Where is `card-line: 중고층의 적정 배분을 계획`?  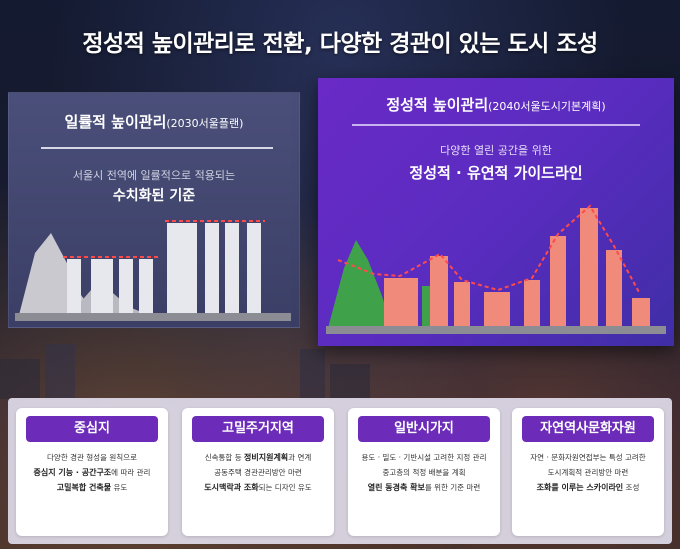 card-line: 중고층의 적정 배분을 계획 is located at coordinates (424, 472).